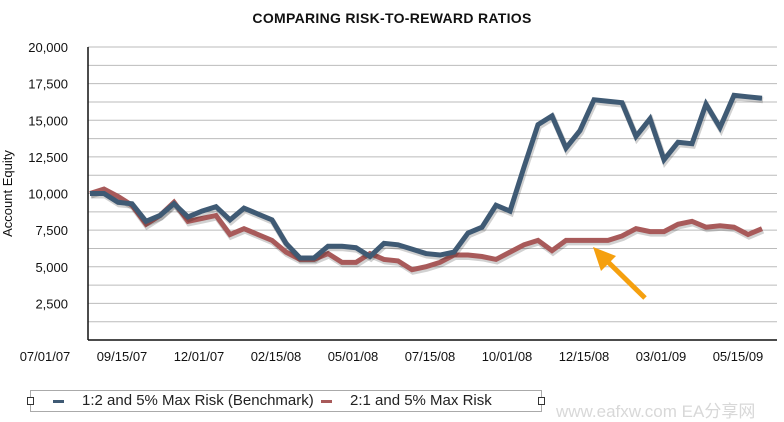 The height and width of the screenshot is (422, 784). I want to click on legend-label: 1:2 and 5% Max Risk (Benchmark), so click(198, 400).